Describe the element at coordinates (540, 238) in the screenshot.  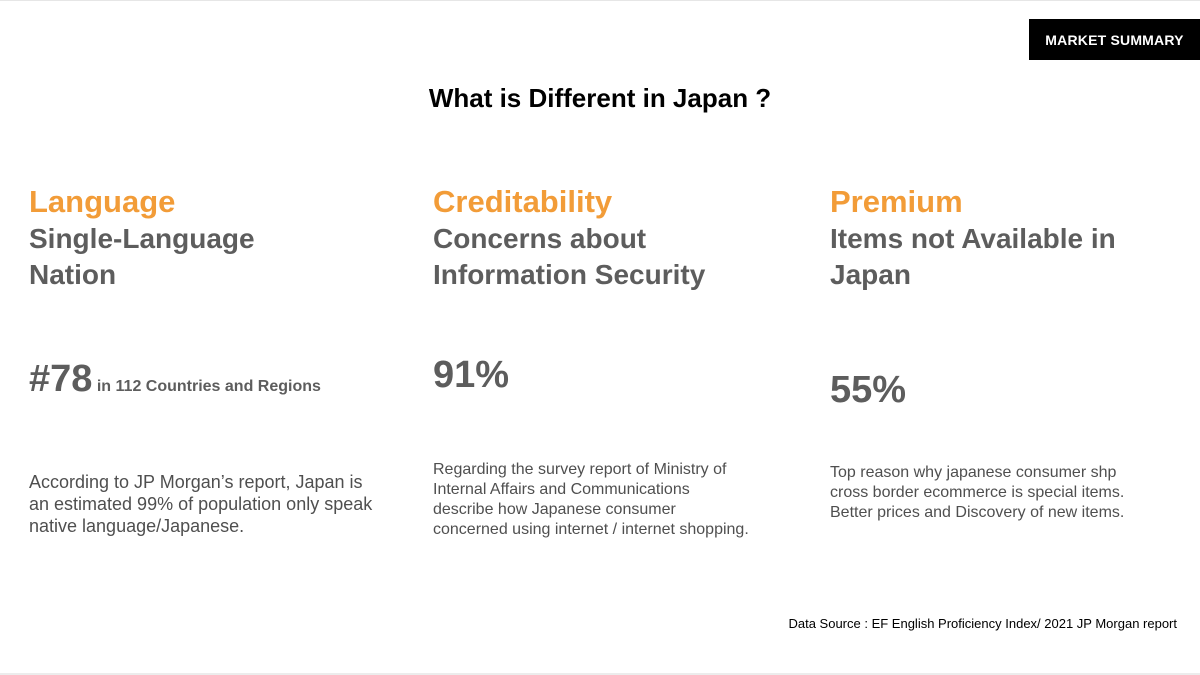
I see `column-heading-line-1: Concerns about` at that location.